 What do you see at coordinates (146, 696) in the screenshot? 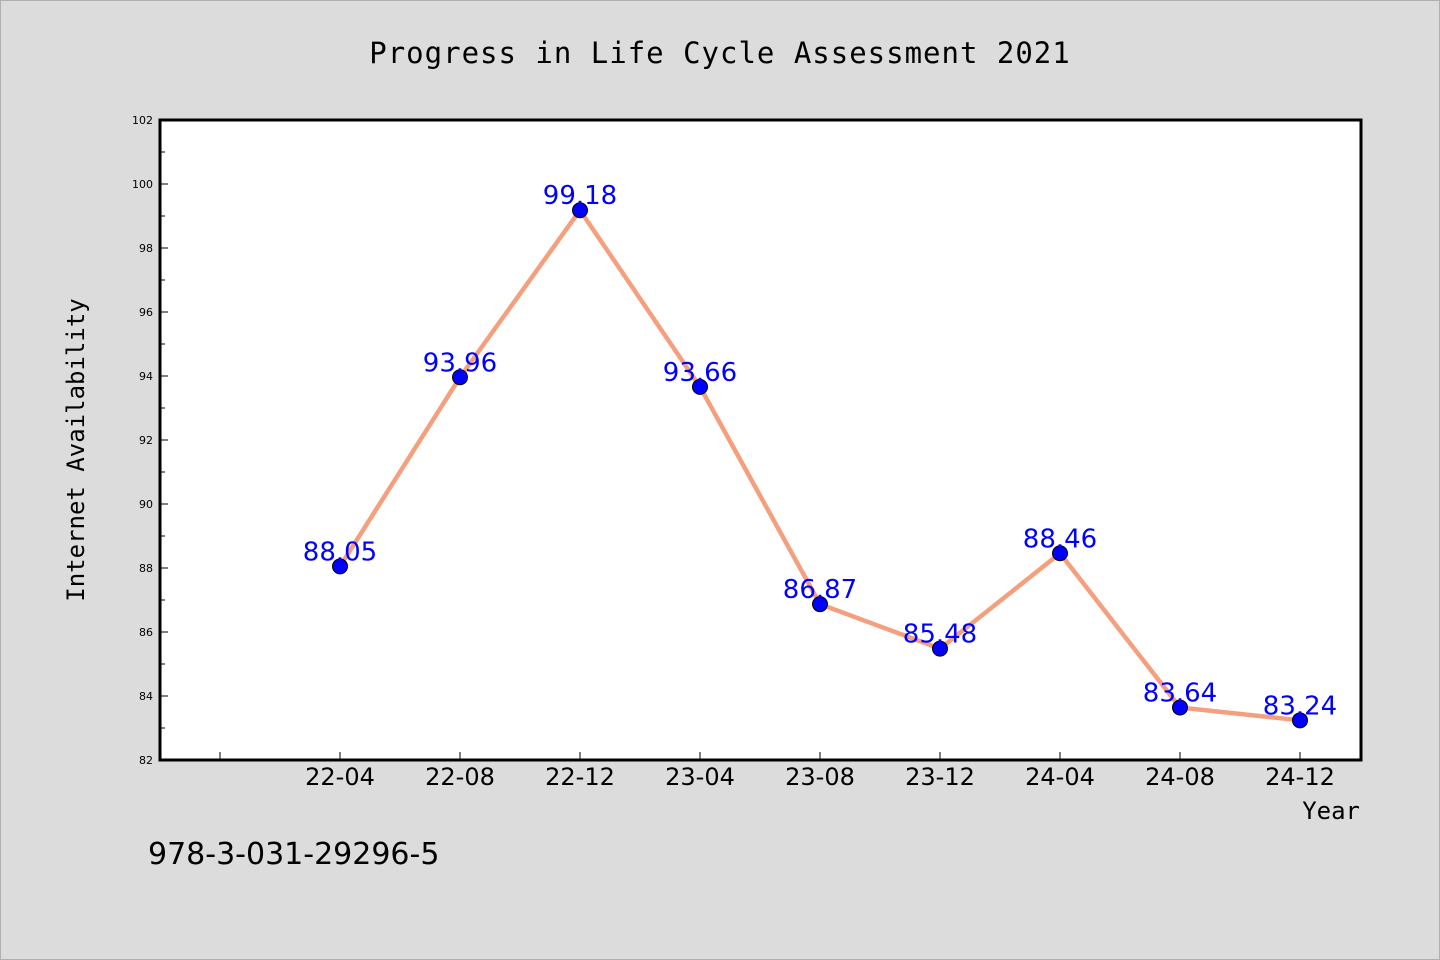
I see `y-tick-label: 84` at bounding box center [146, 696].